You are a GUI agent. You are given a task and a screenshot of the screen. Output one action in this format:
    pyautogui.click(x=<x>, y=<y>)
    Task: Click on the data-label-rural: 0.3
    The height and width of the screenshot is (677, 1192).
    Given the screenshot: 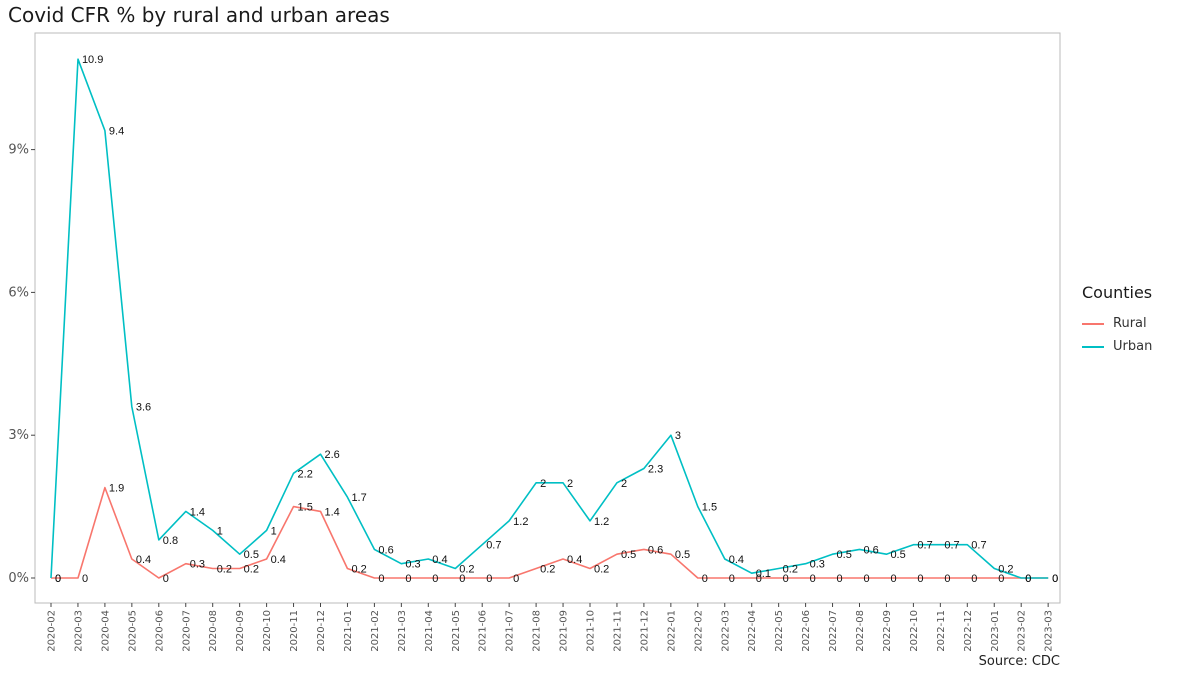 What is the action you would take?
    pyautogui.click(x=197, y=565)
    